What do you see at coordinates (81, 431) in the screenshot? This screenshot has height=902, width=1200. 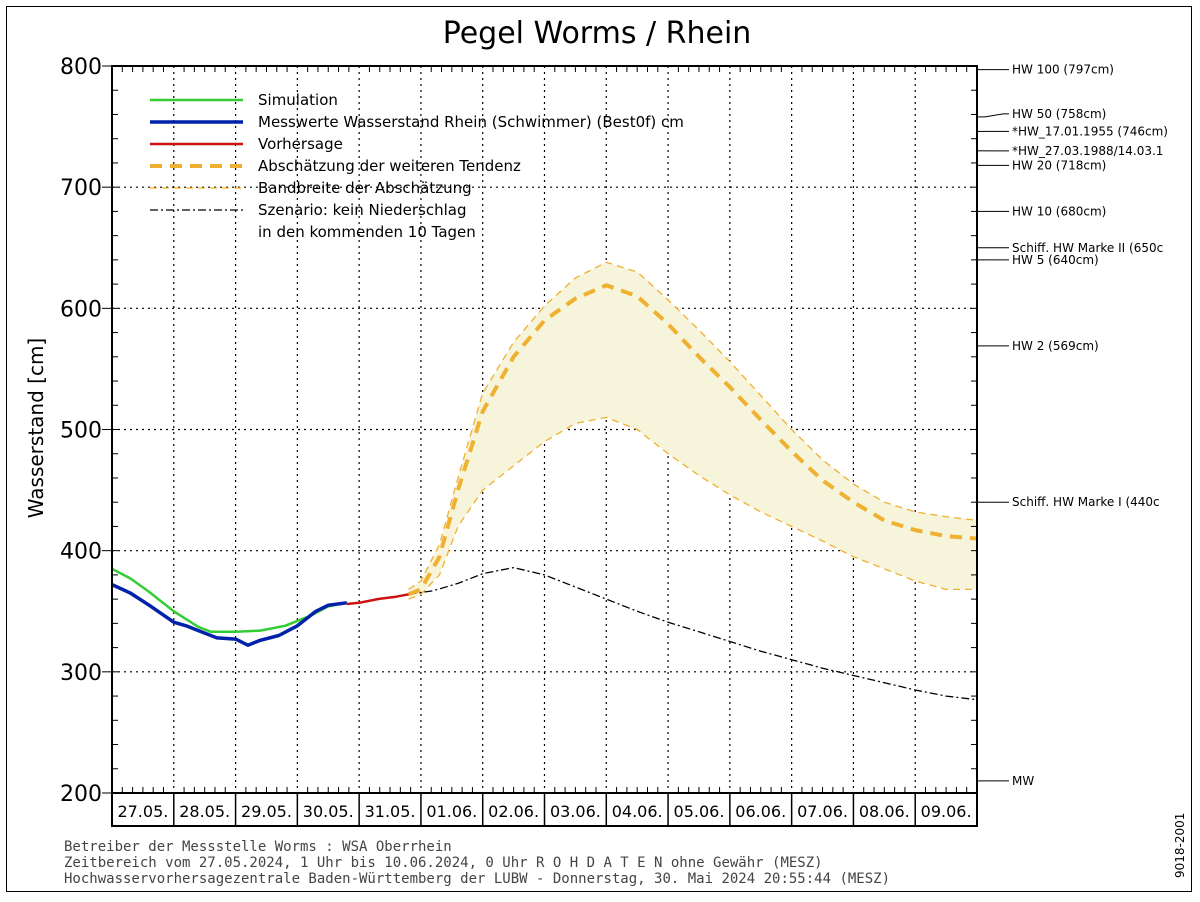 I see `y-tick-label: 500` at bounding box center [81, 431].